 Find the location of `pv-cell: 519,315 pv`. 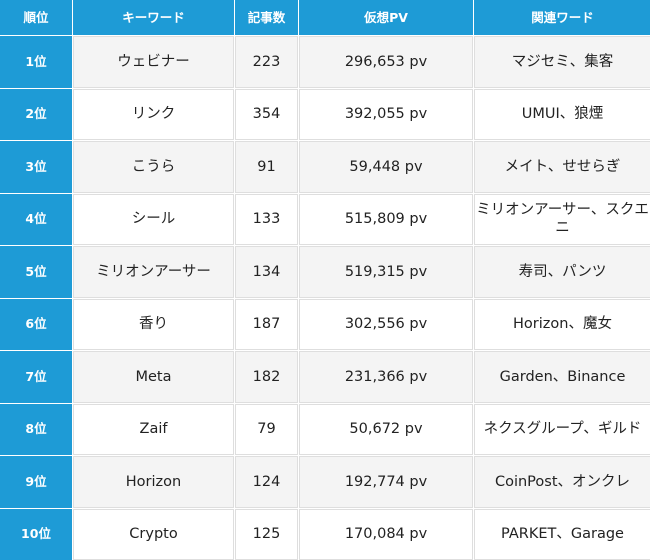

pv-cell: 519,315 pv is located at coordinates (386, 272).